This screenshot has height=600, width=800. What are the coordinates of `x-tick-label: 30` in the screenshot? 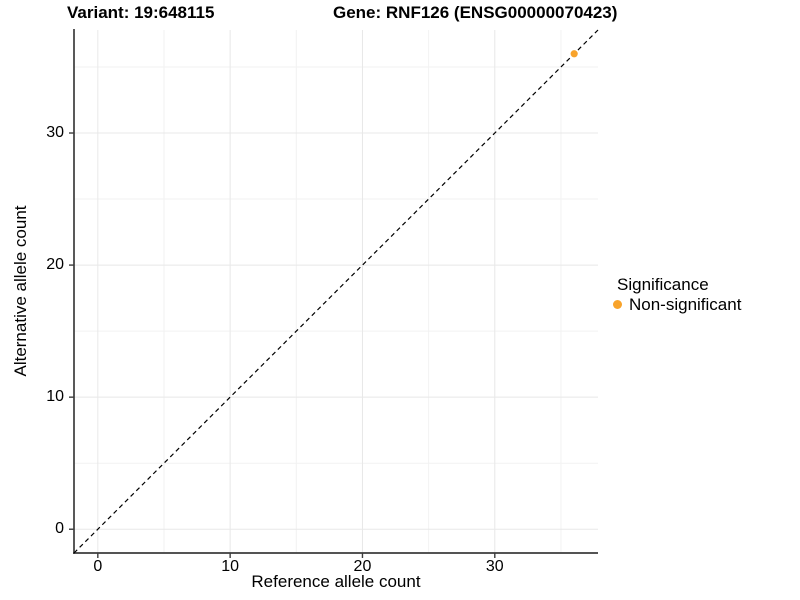 It's located at (494, 566).